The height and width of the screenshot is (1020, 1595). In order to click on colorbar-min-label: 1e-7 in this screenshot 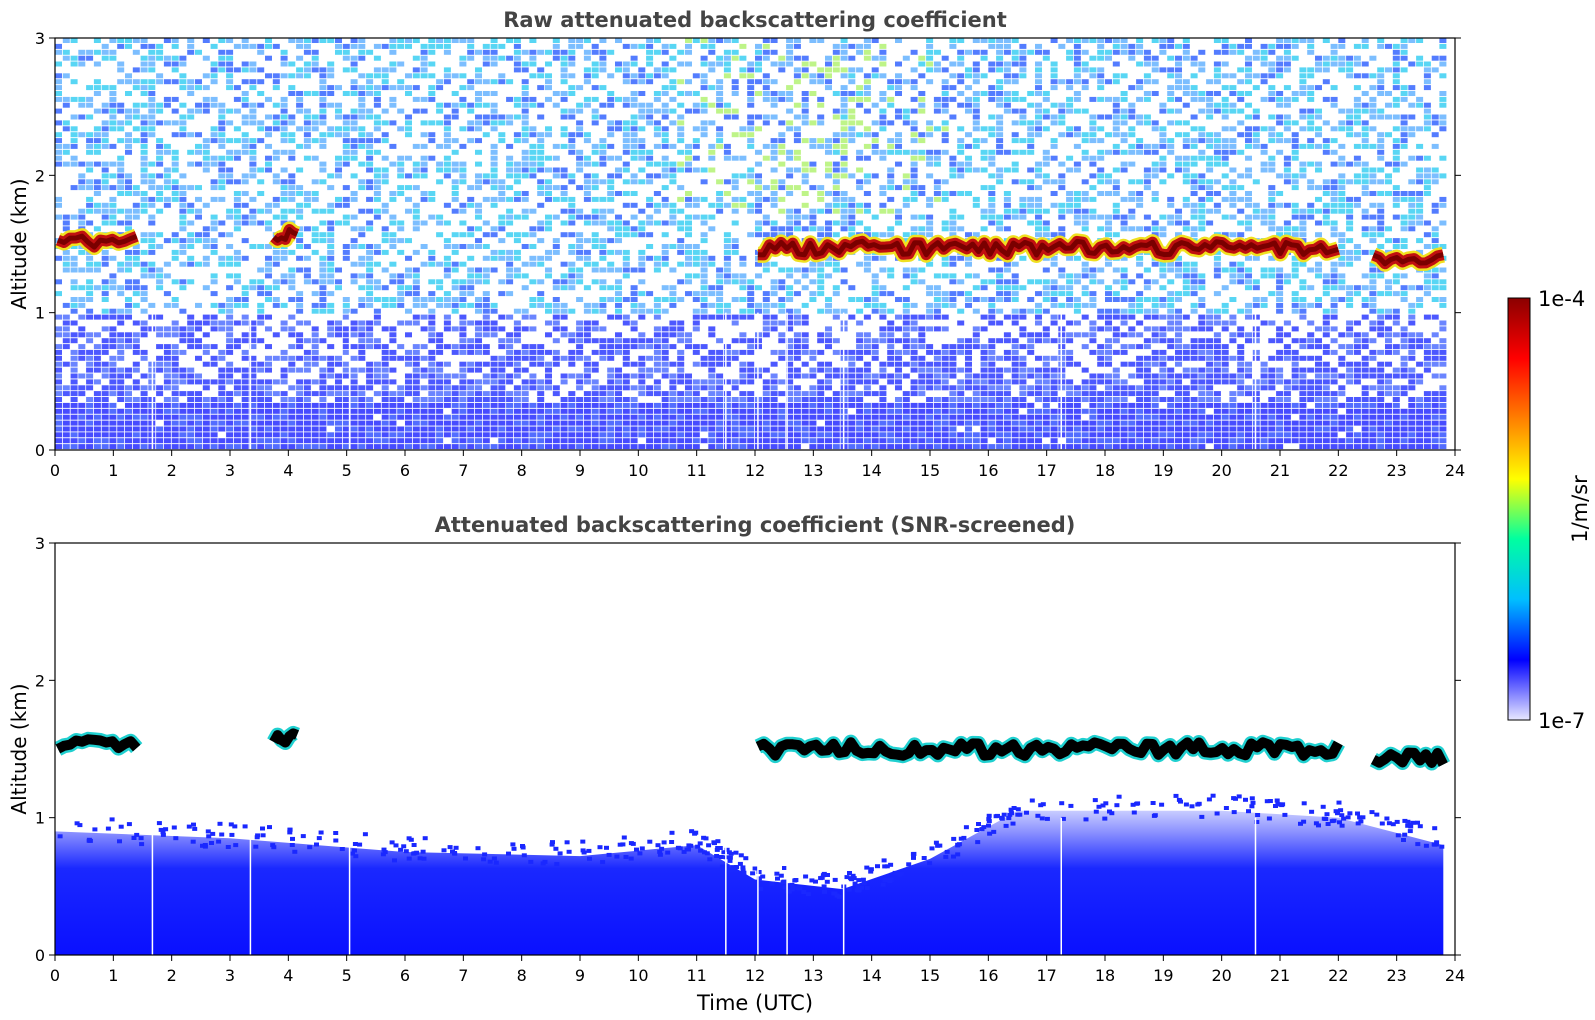, I will do `click(1561, 721)`.